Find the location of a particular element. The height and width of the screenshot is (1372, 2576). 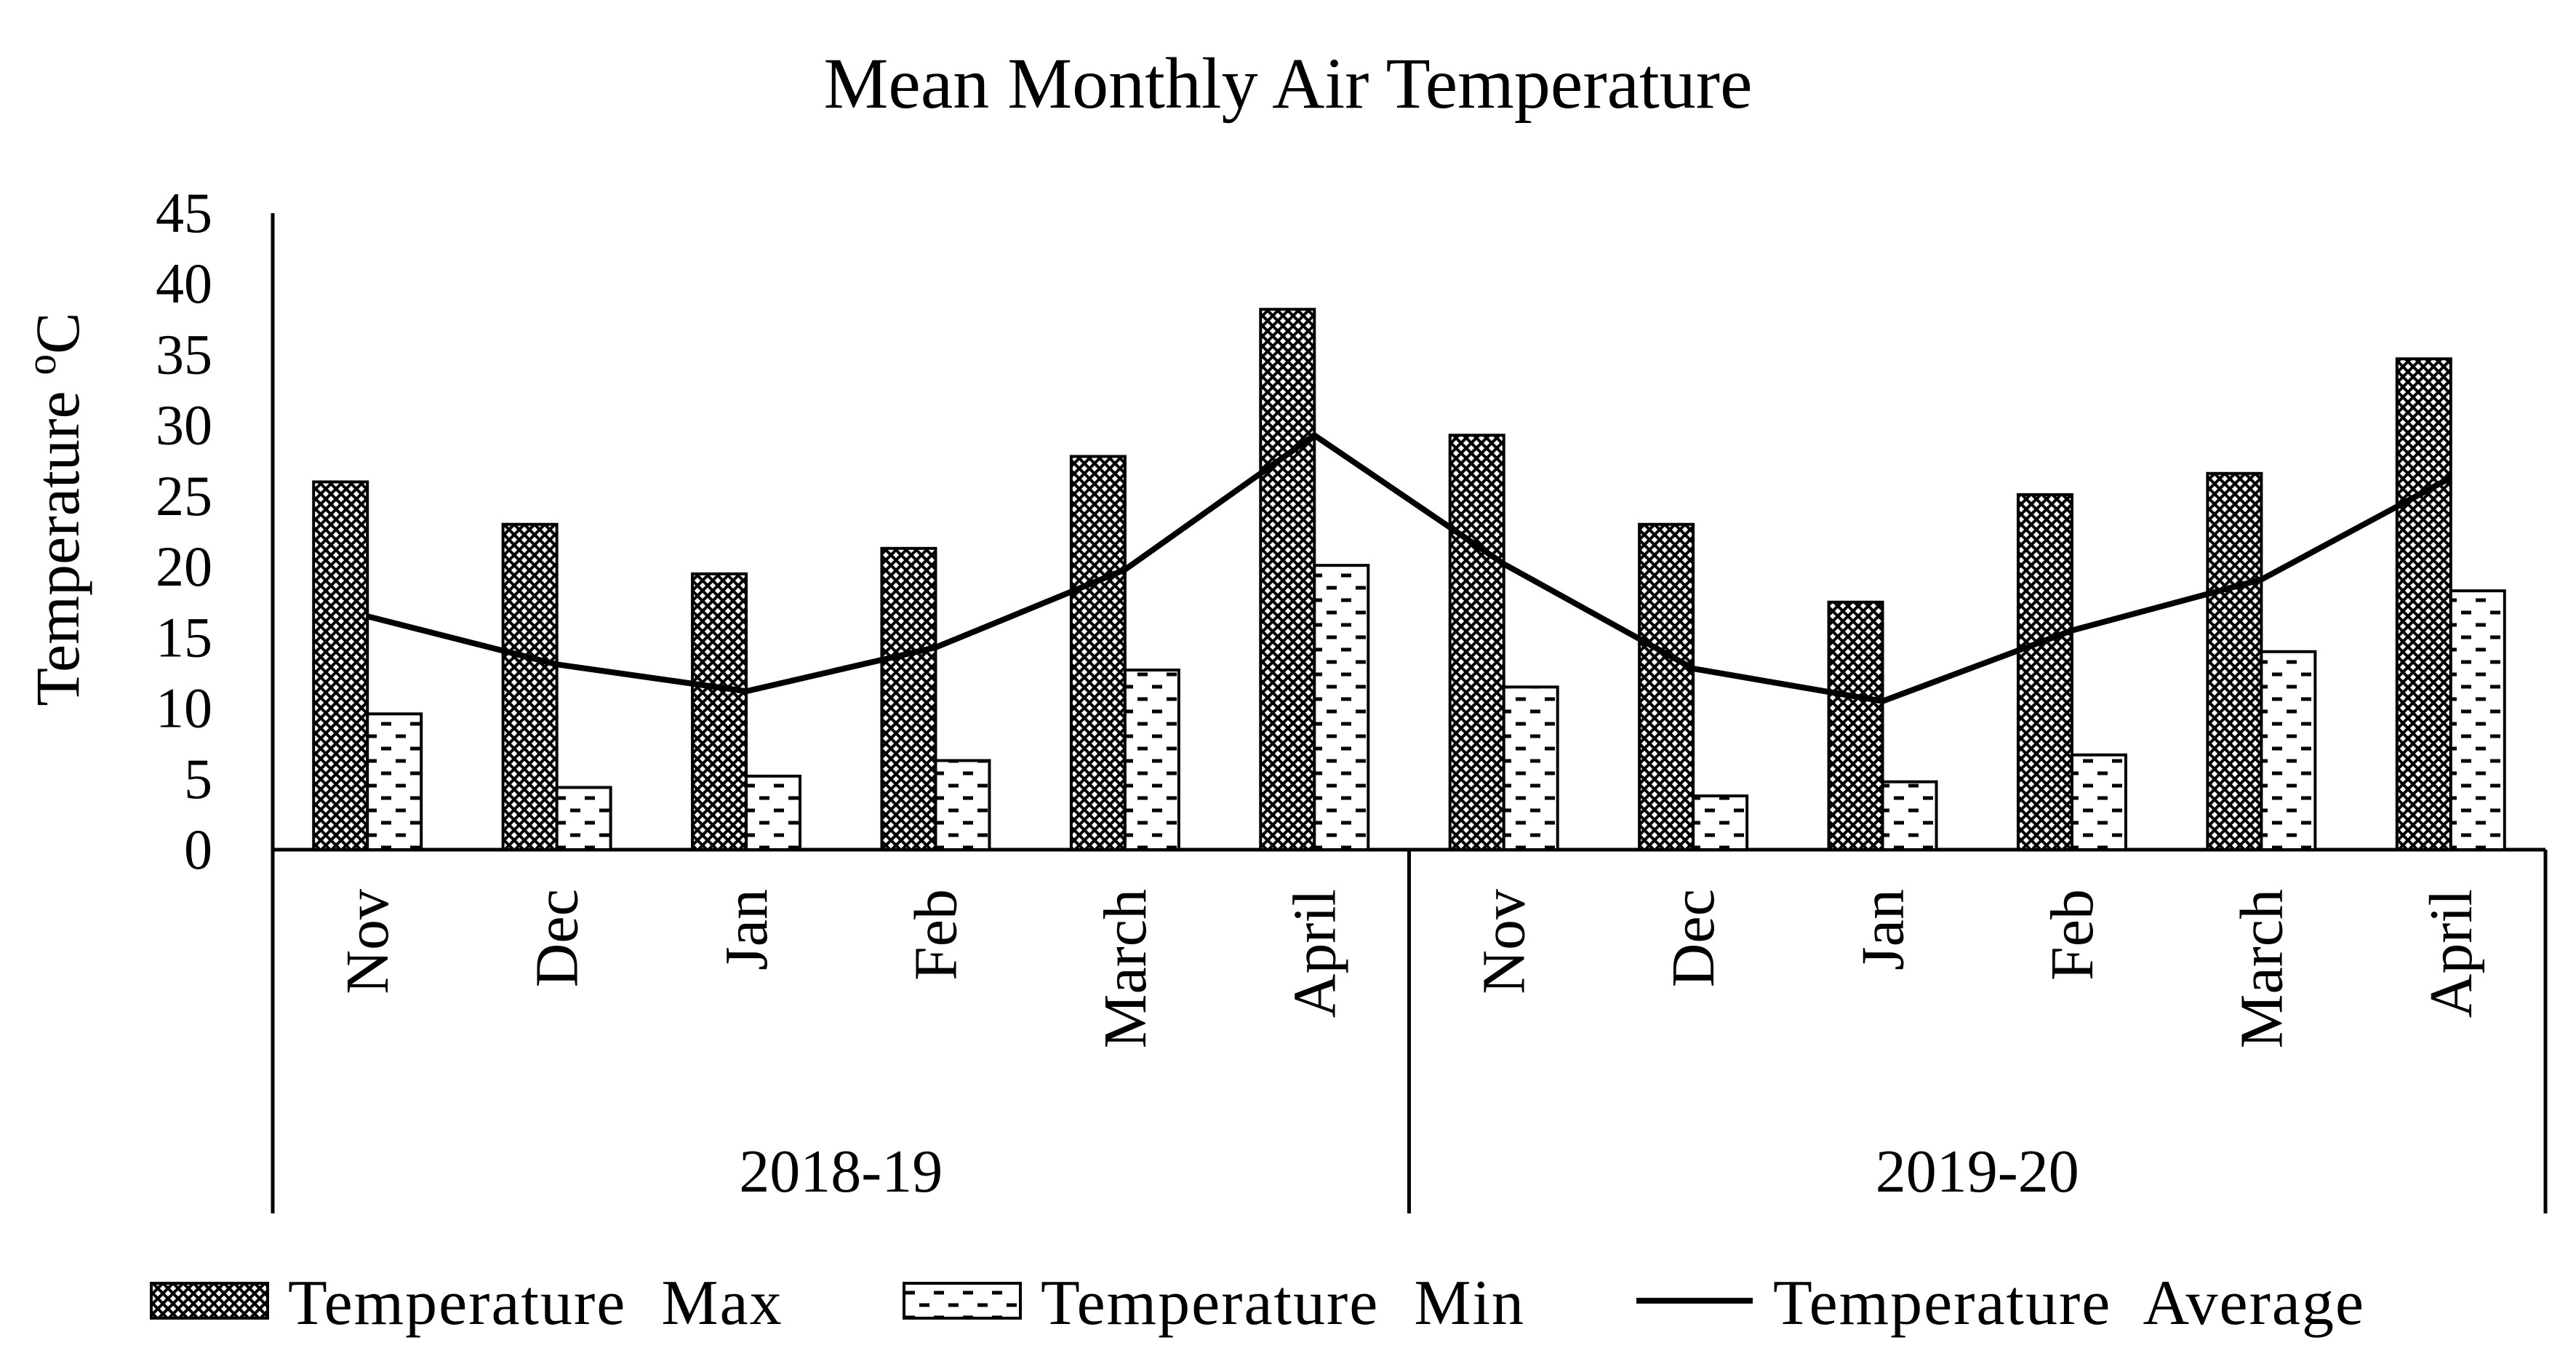

y-tick-label: 45 is located at coordinates (184, 212).